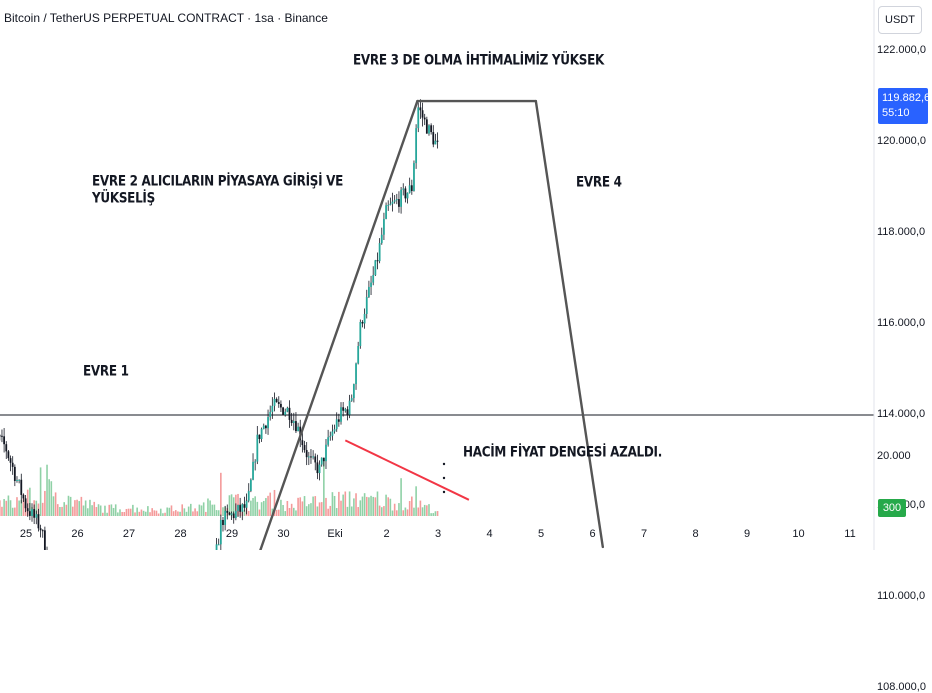 Image resolution: width=932 pixels, height=693 pixels. I want to click on time-tick-label: 25, so click(26, 534).